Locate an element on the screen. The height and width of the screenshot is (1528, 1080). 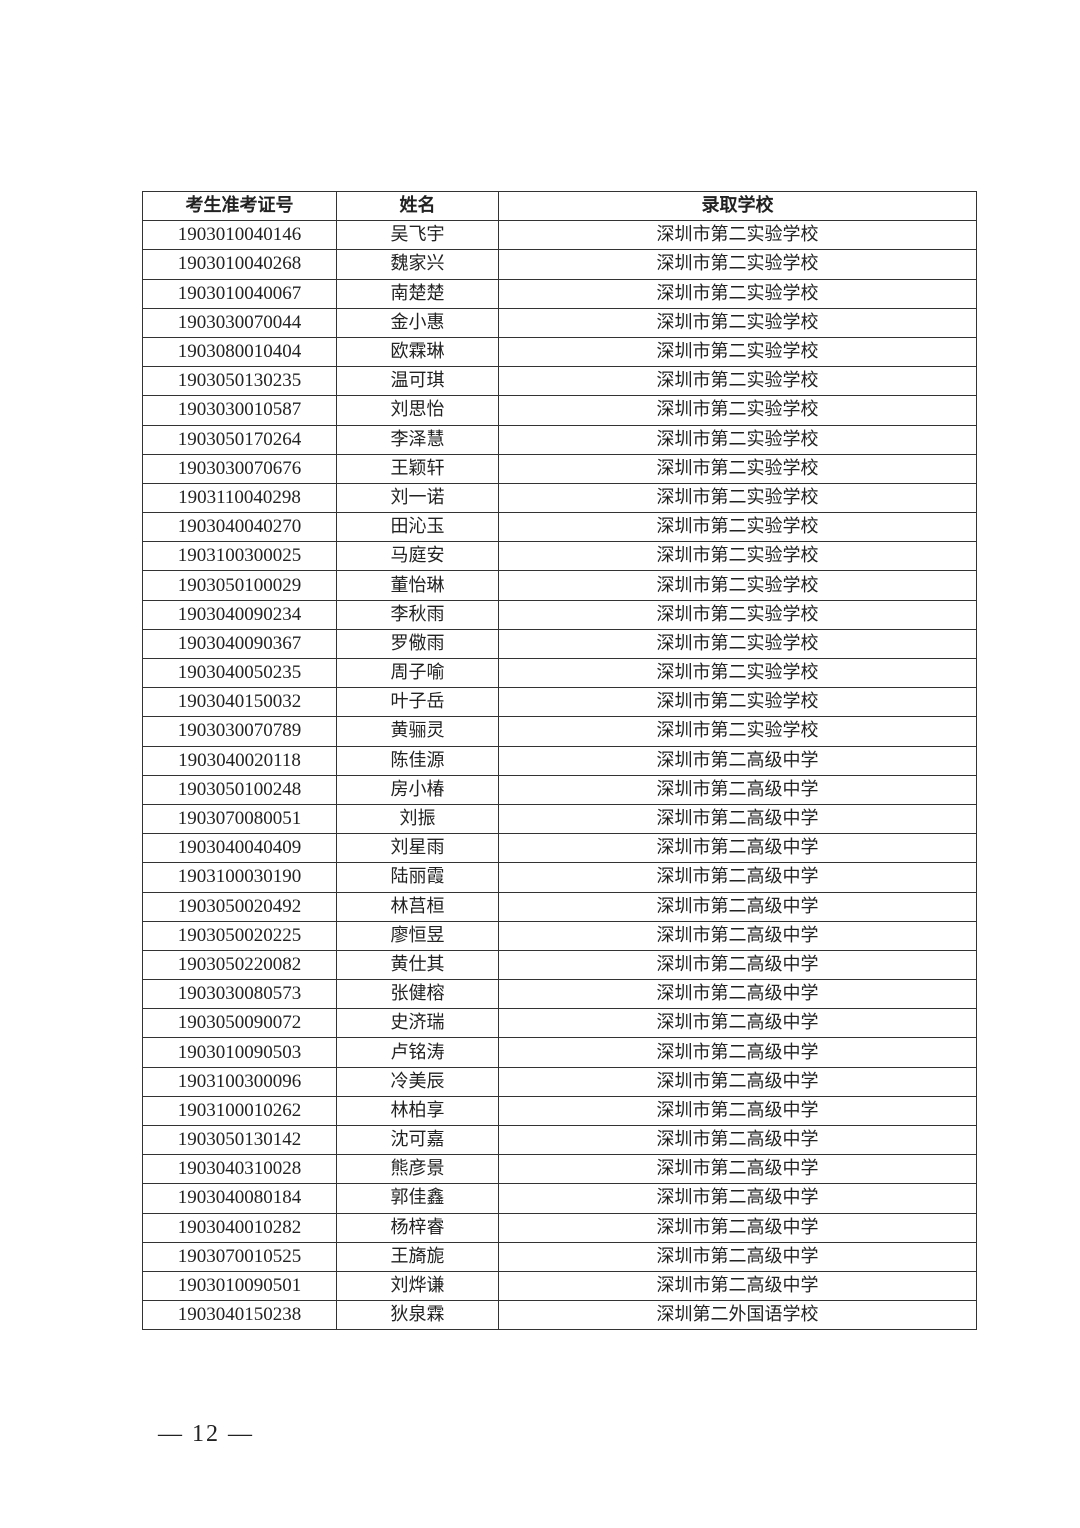
table-row: 1903050100029 董怡琳 深圳市第二实验学校 is located at coordinates (559, 585).